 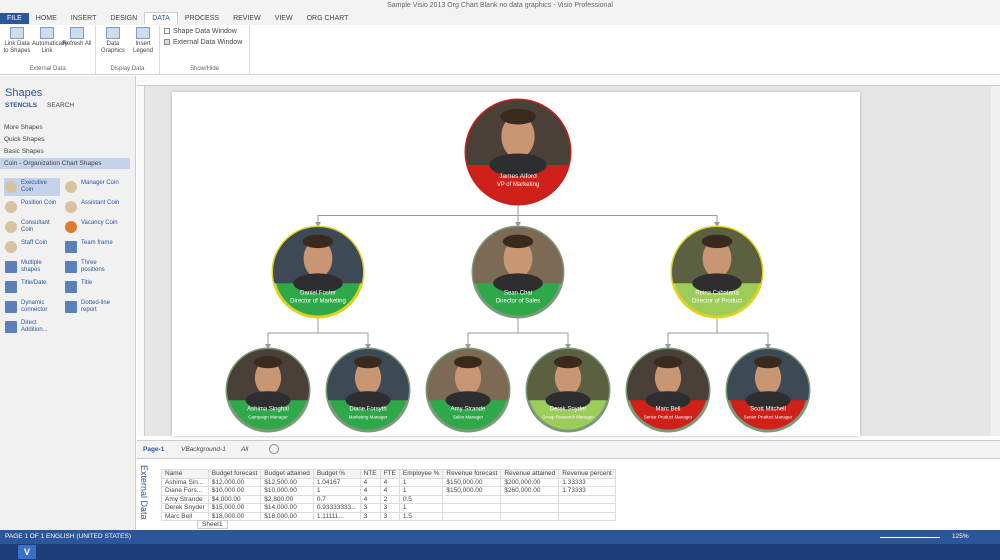 What do you see at coordinates (92, 267) in the screenshot?
I see `stencil-item: Three positions` at bounding box center [92, 267].